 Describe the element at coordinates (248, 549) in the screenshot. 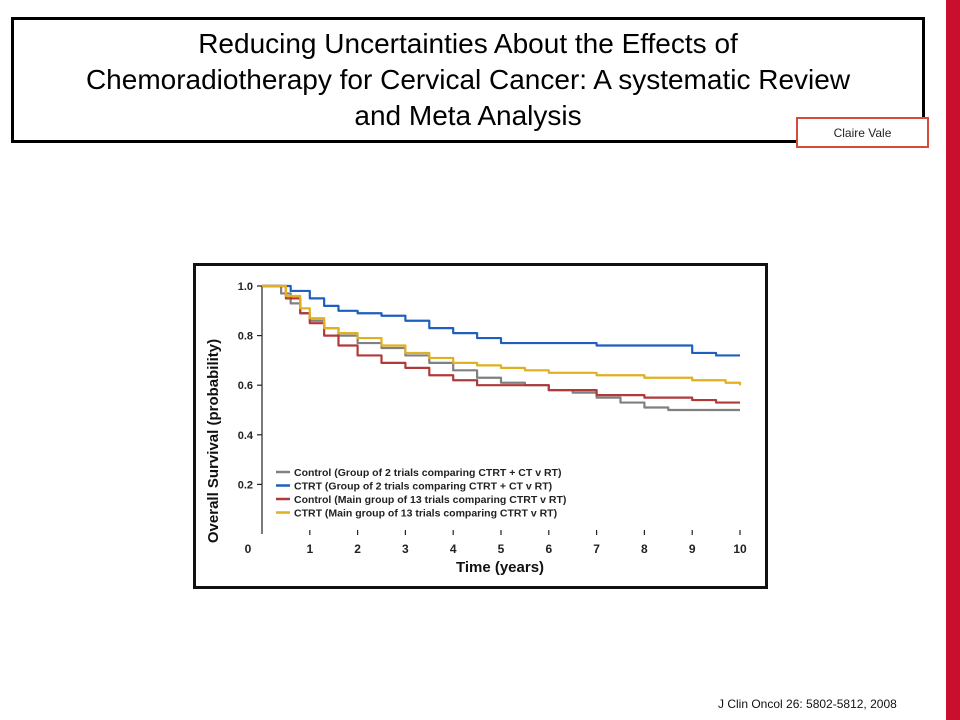

I see `x-tick-label: 0` at that location.